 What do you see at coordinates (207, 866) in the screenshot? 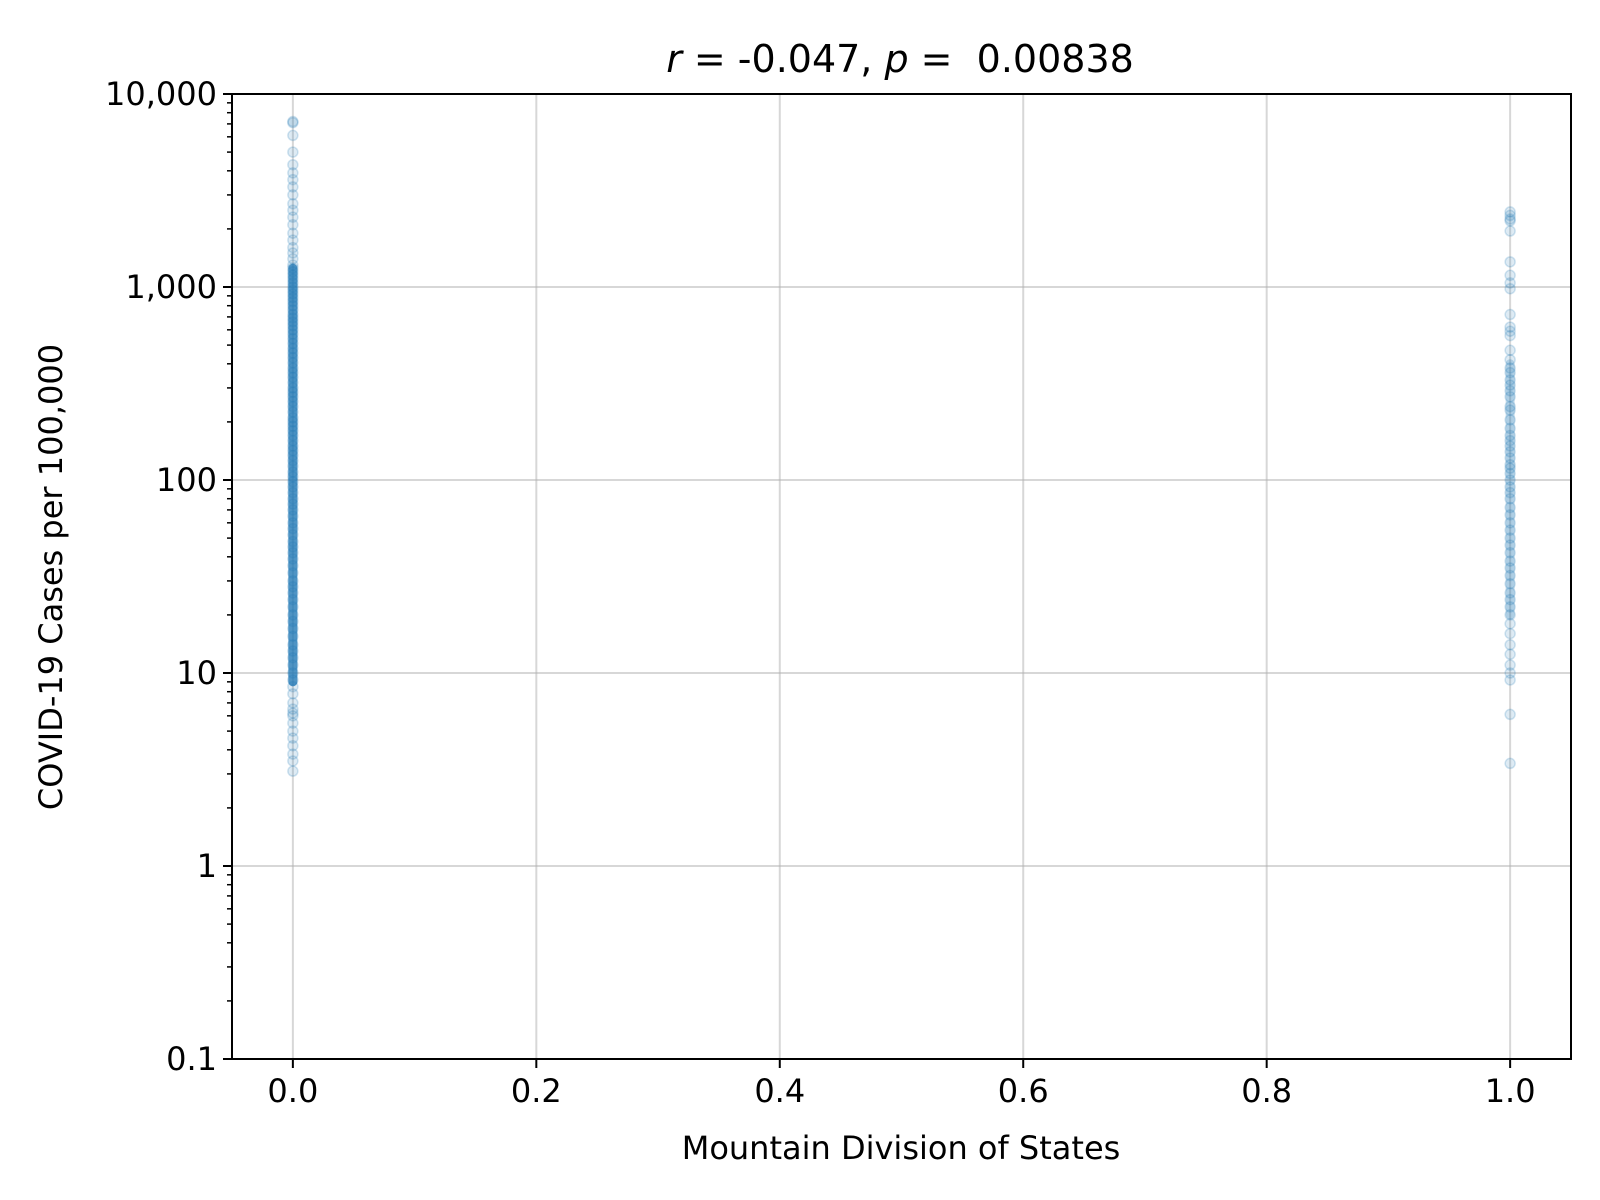
I see `y-tick-label: 1` at bounding box center [207, 866].